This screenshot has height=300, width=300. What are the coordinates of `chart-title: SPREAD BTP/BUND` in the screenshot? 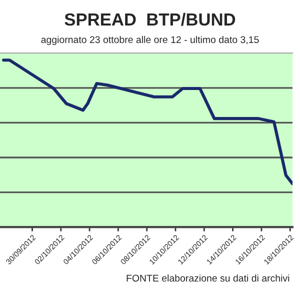 It's located at (150, 19).